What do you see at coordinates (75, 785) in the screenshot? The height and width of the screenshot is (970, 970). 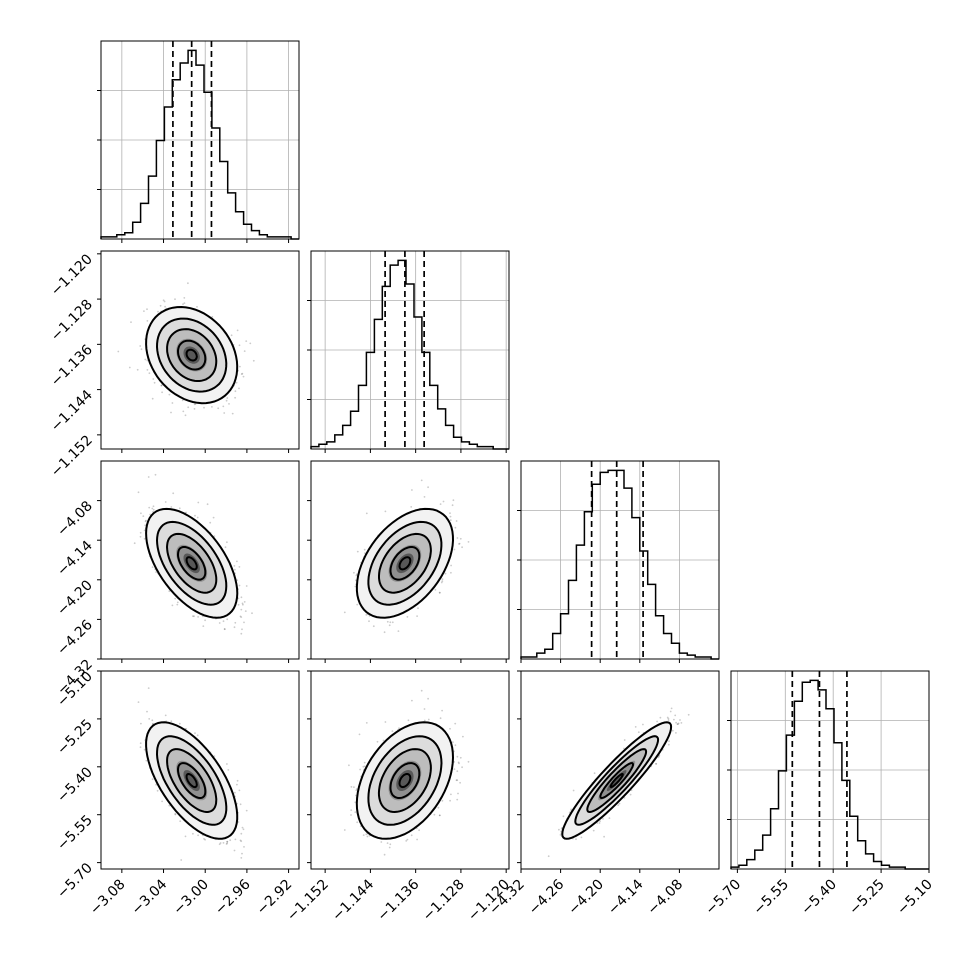 I see `ytick-label: −5.40` at bounding box center [75, 785].